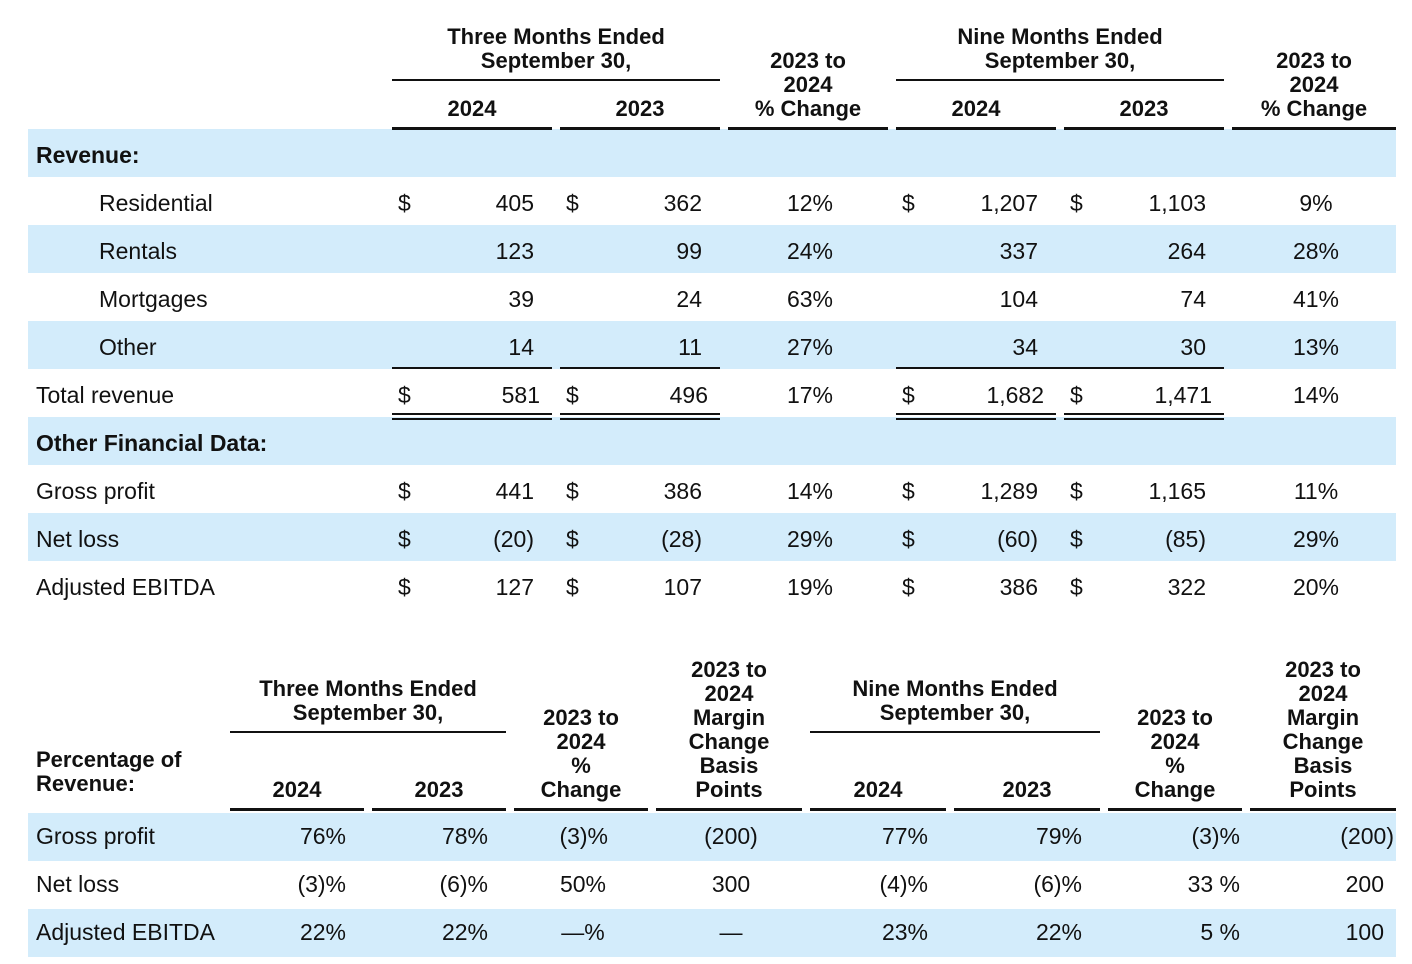  What do you see at coordinates (810, 203) in the screenshot?
I see `cell-qchg: 12%` at bounding box center [810, 203].